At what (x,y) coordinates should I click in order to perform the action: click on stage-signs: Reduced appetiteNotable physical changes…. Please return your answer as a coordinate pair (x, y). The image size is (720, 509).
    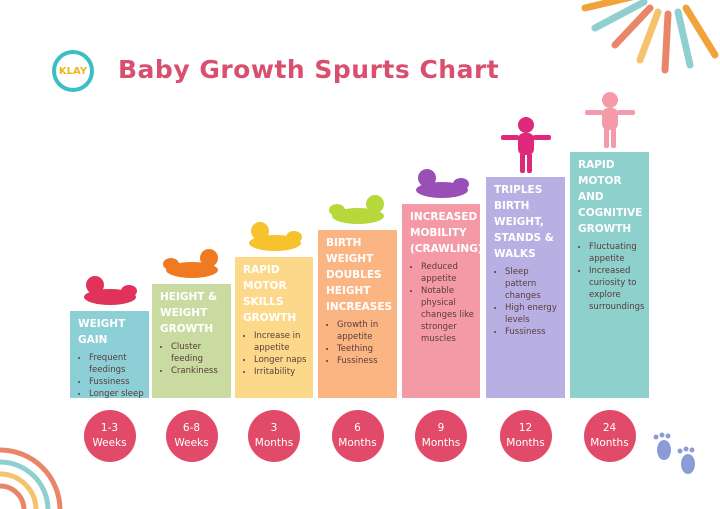
    Looking at the image, I should click on (442, 303).